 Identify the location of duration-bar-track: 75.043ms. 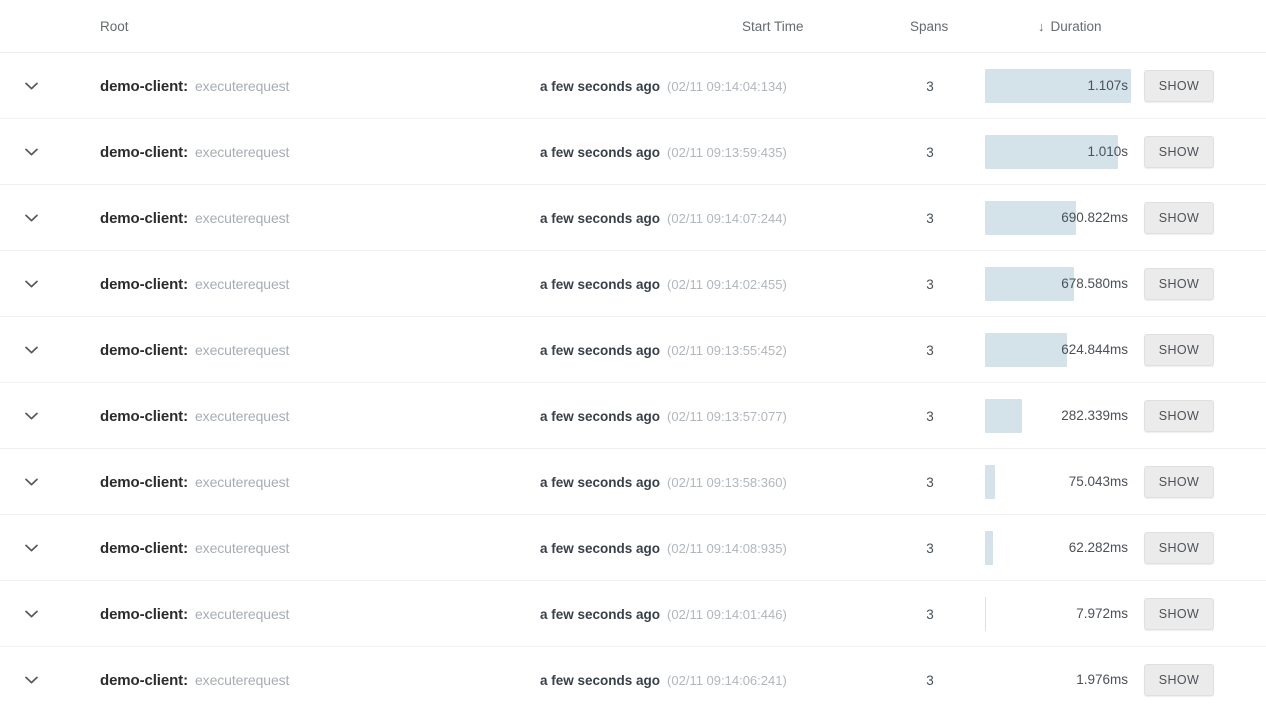
(1058, 482).